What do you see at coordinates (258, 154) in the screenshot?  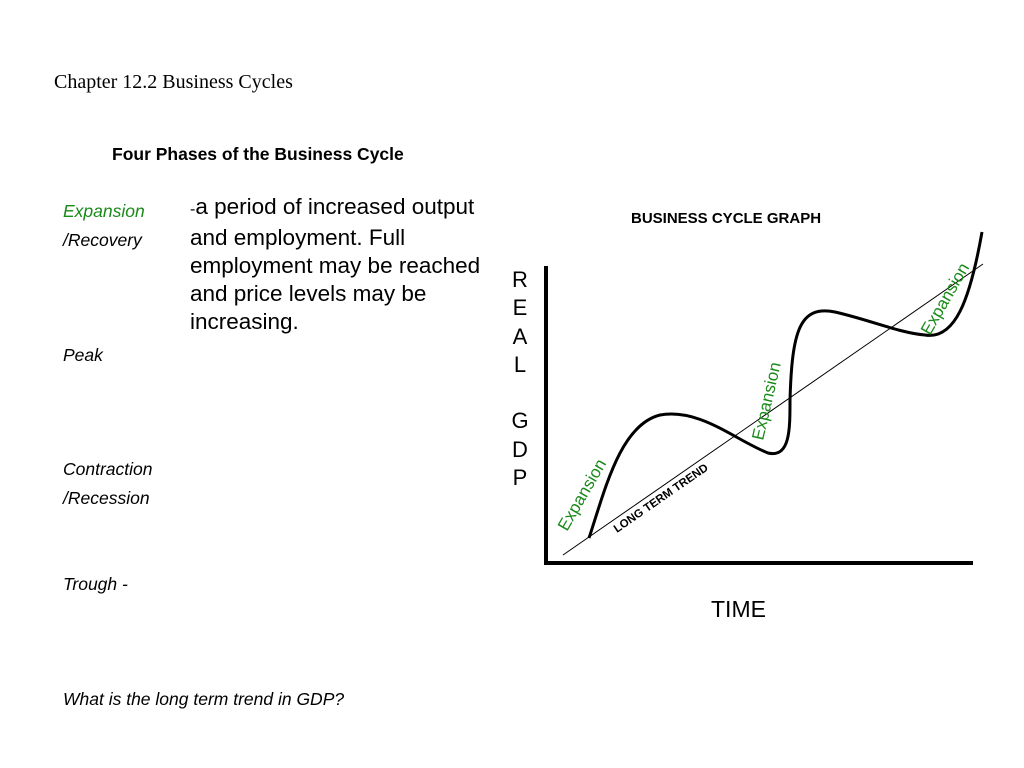 I see `section-subtitle: Four Phases of the Business Cycle` at bounding box center [258, 154].